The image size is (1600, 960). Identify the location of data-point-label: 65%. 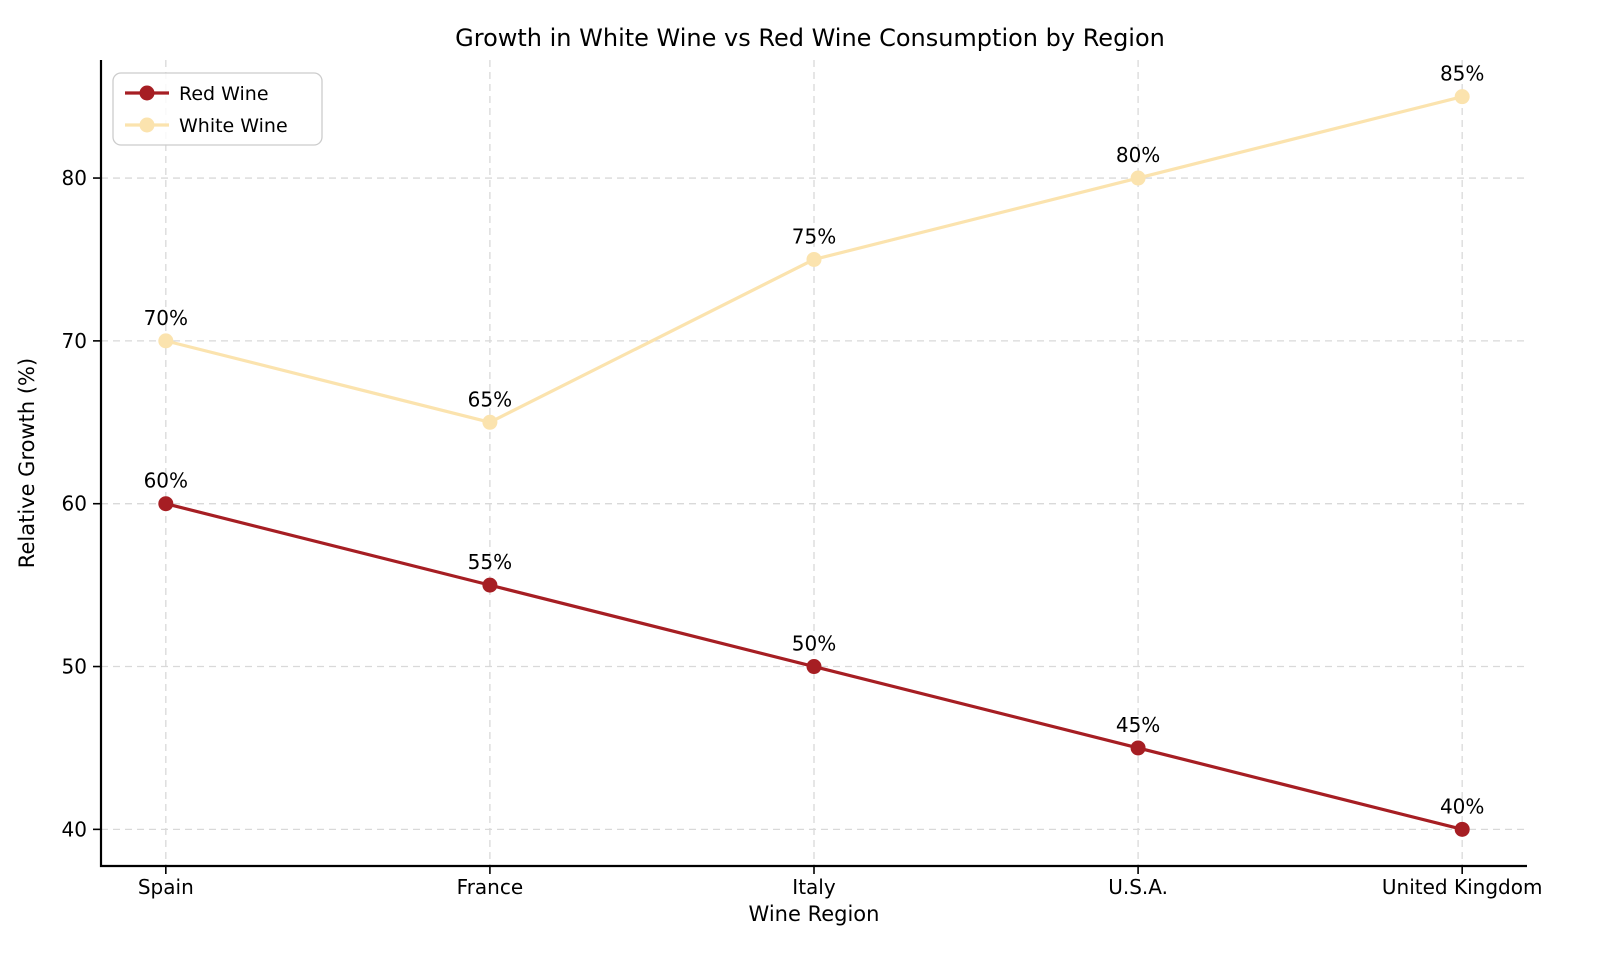
(490, 399).